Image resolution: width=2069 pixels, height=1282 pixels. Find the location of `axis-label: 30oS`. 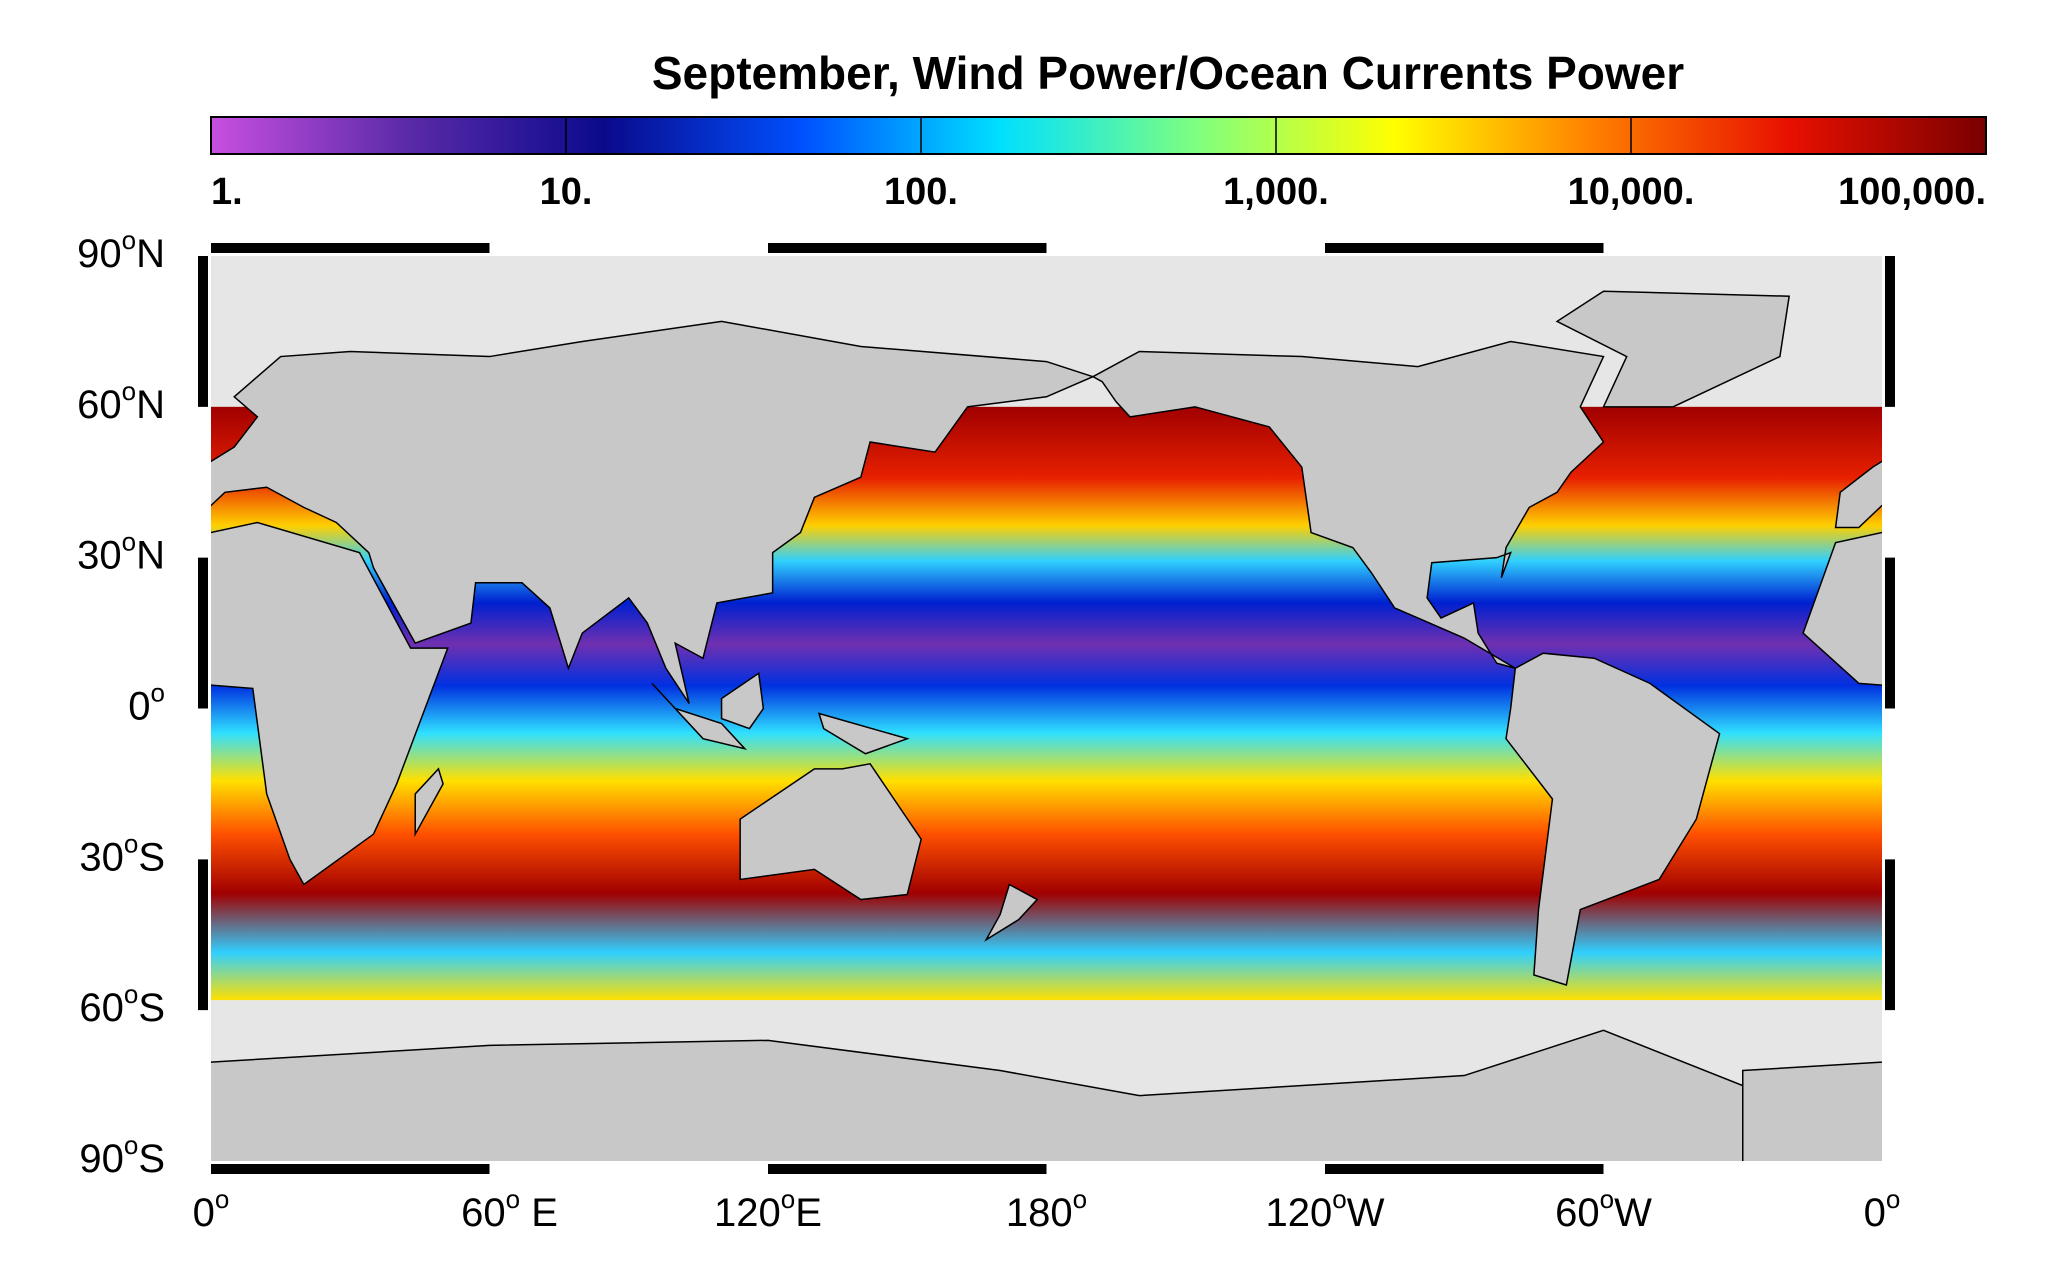

axis-label: 30oS is located at coordinates (122, 853).